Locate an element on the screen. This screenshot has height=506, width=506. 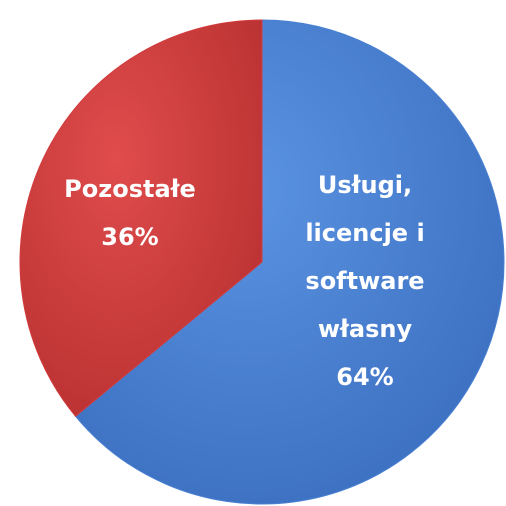
label-line: własny is located at coordinates (365, 329).